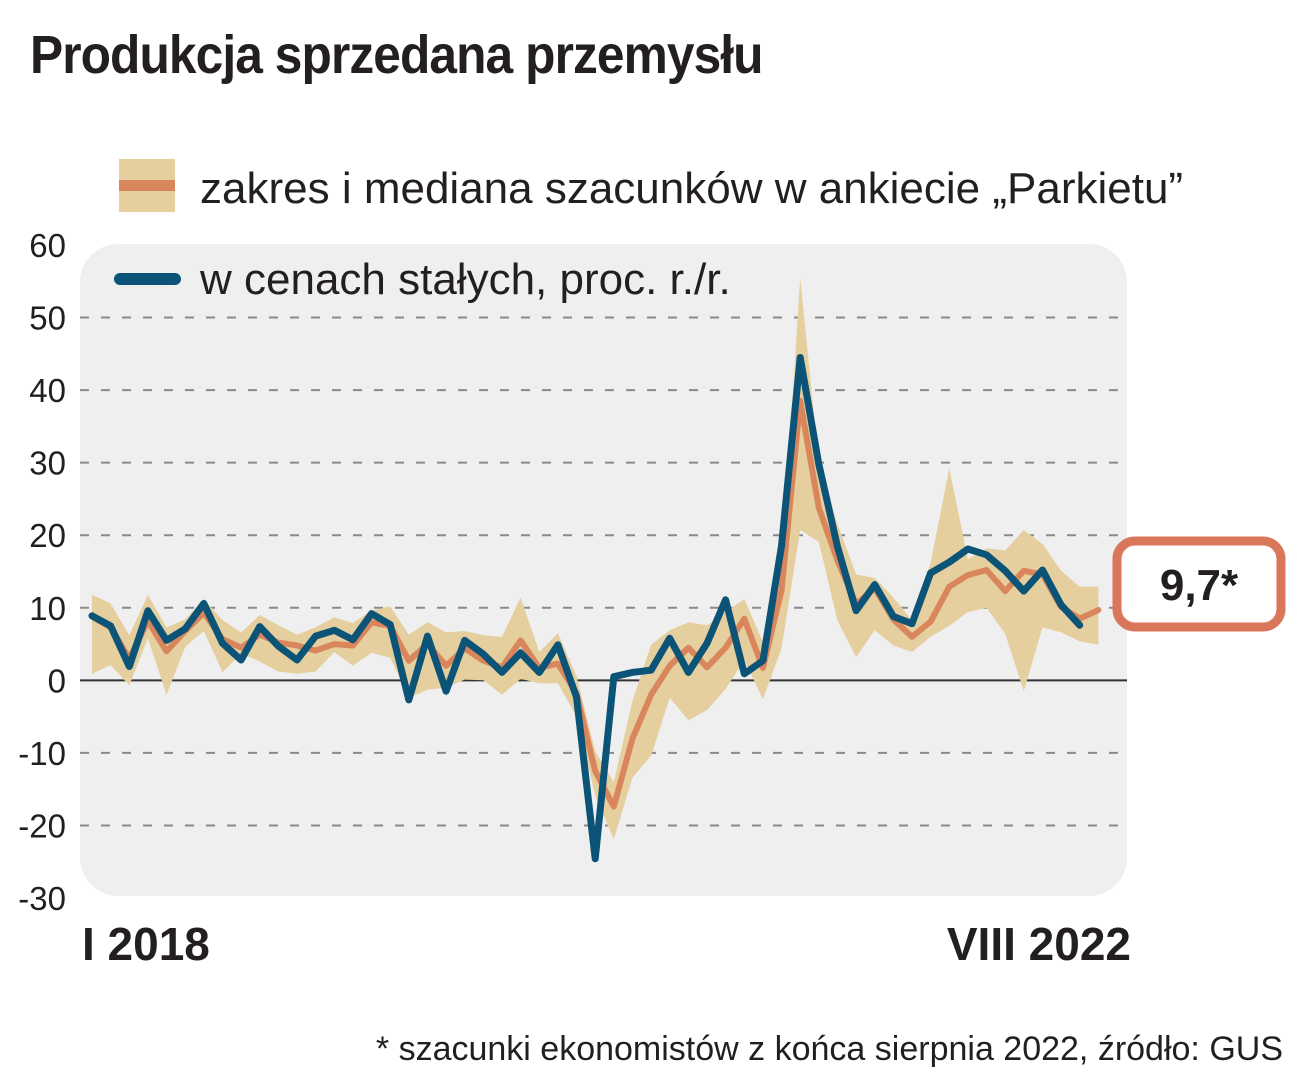 The width and height of the screenshot is (1297, 1080). What do you see at coordinates (397, 55) in the screenshot?
I see `chart-title: Produkcja sprzedana przemysłu` at bounding box center [397, 55].